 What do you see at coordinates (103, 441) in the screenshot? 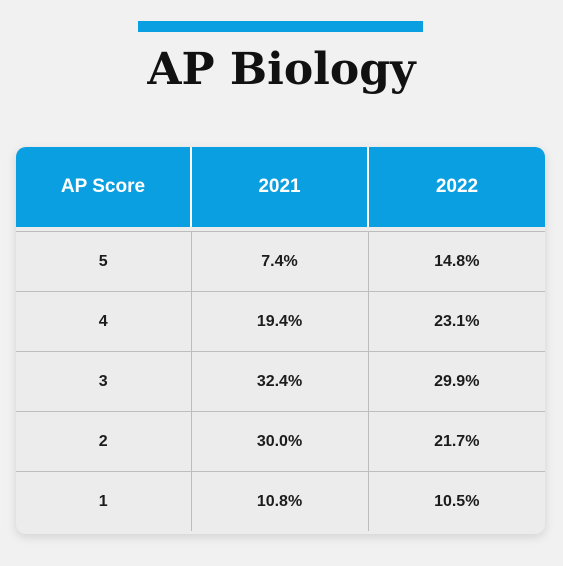
I see `table-cell-score: 2` at bounding box center [103, 441].